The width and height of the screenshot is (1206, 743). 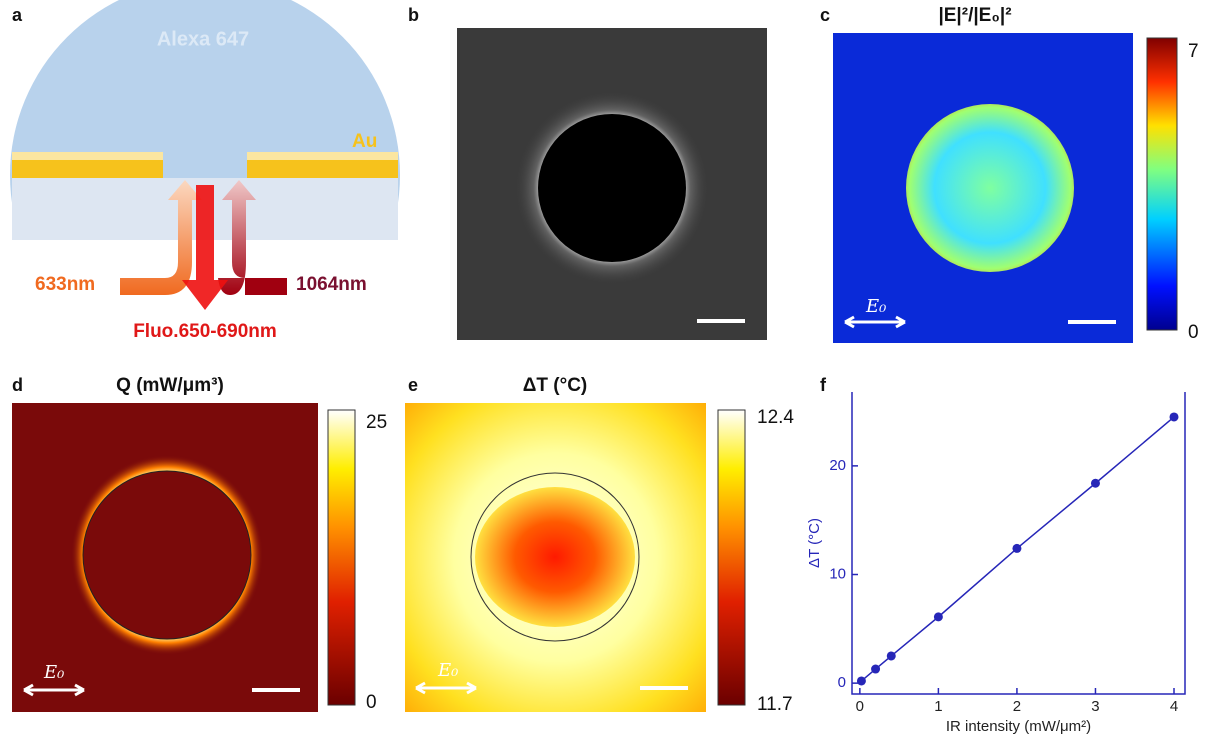 What do you see at coordinates (364, 141) in the screenshot?
I see `metal-label: Au` at bounding box center [364, 141].